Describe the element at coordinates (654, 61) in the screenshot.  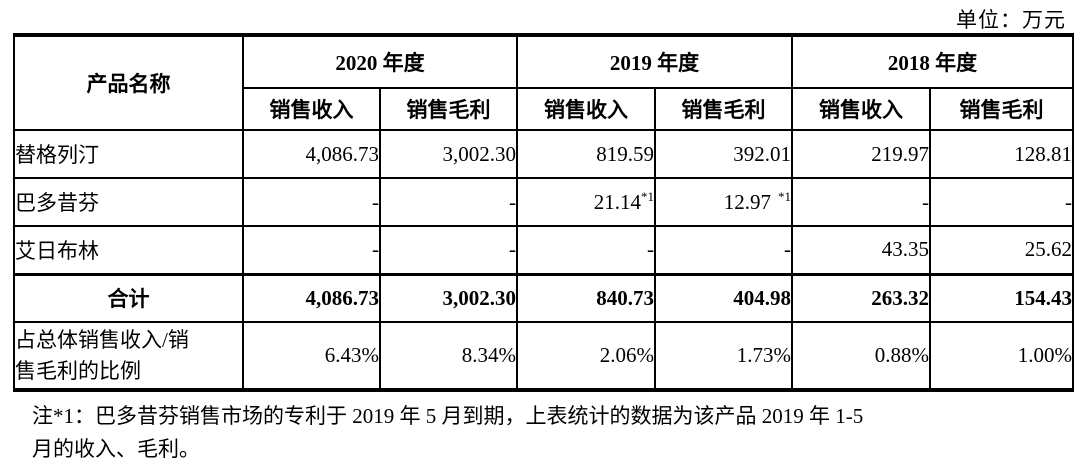
I see `year-header-2019: 2019 年度` at that location.